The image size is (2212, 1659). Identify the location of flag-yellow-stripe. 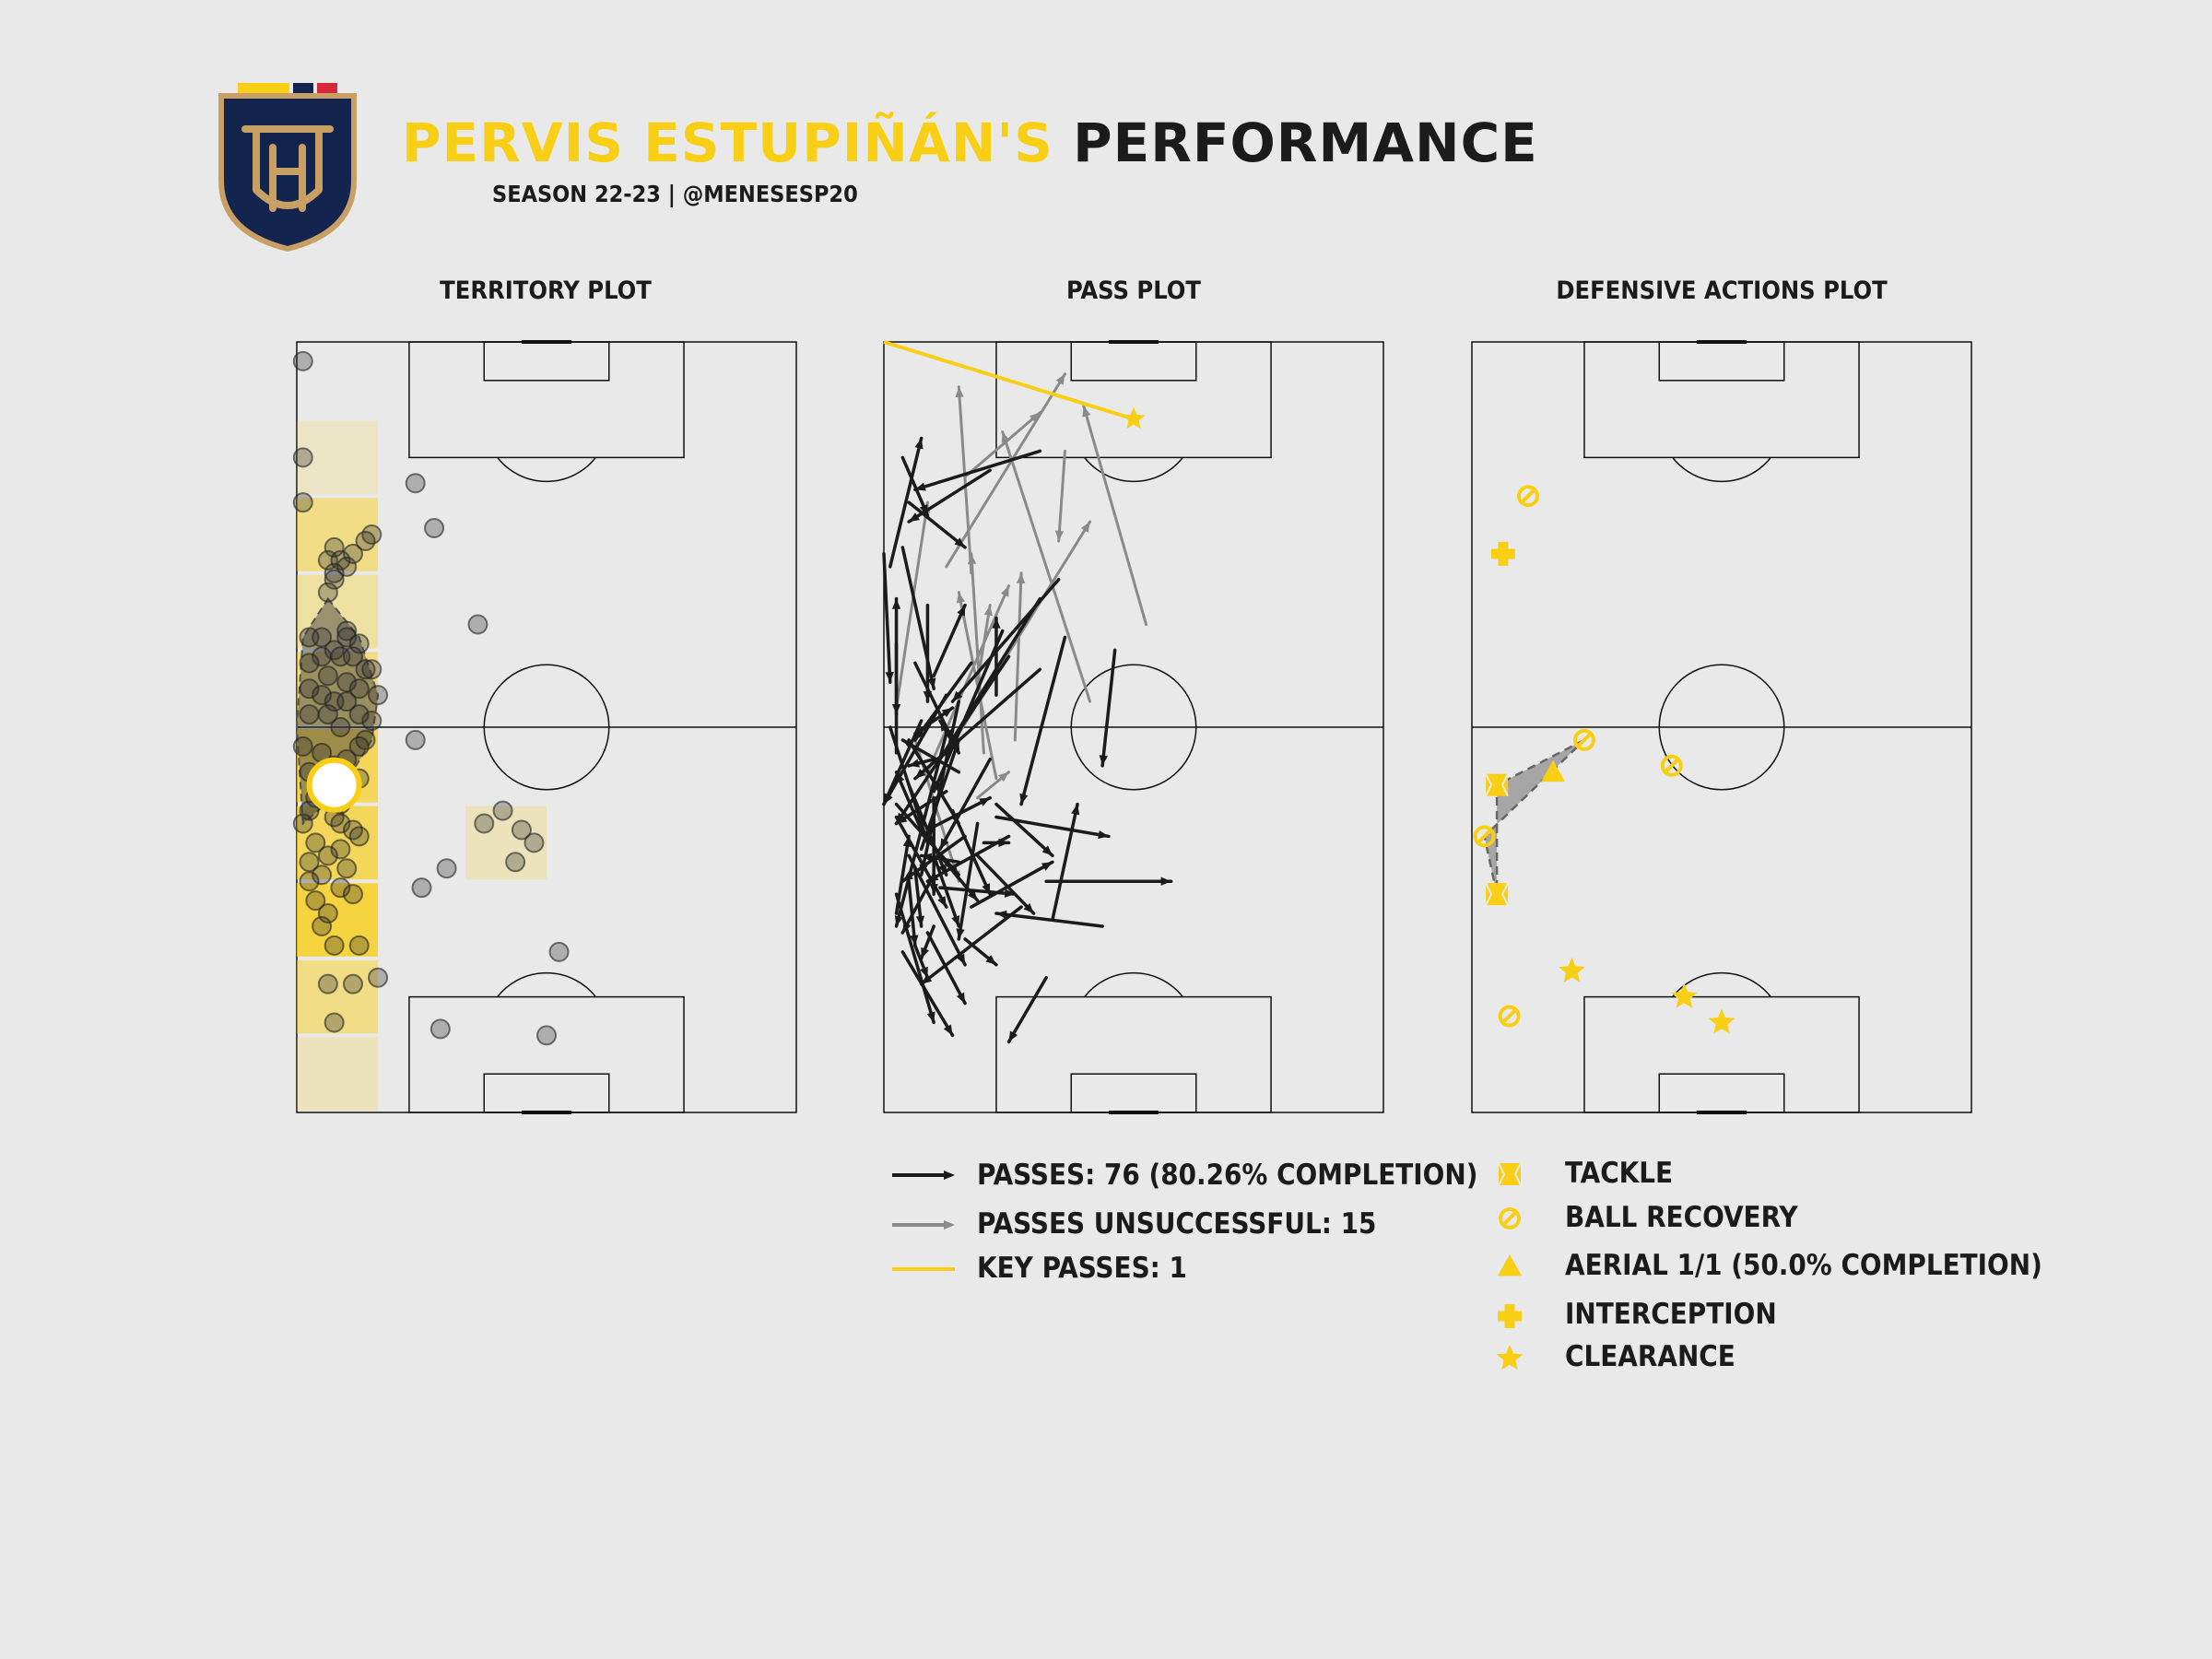
(263, 88).